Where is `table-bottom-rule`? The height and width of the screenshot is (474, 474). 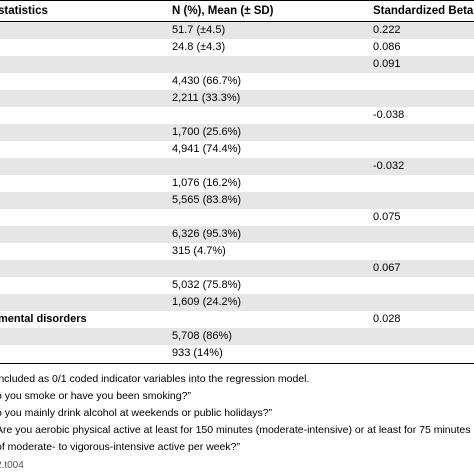 table-bottom-rule is located at coordinates (237, 363).